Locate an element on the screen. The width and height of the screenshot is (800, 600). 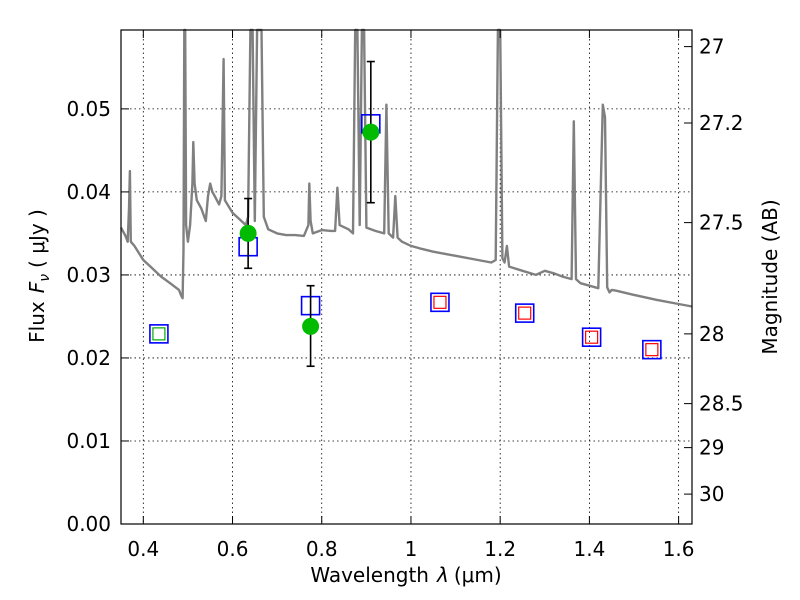
x-tick-label: 1.4 is located at coordinates (589, 549).